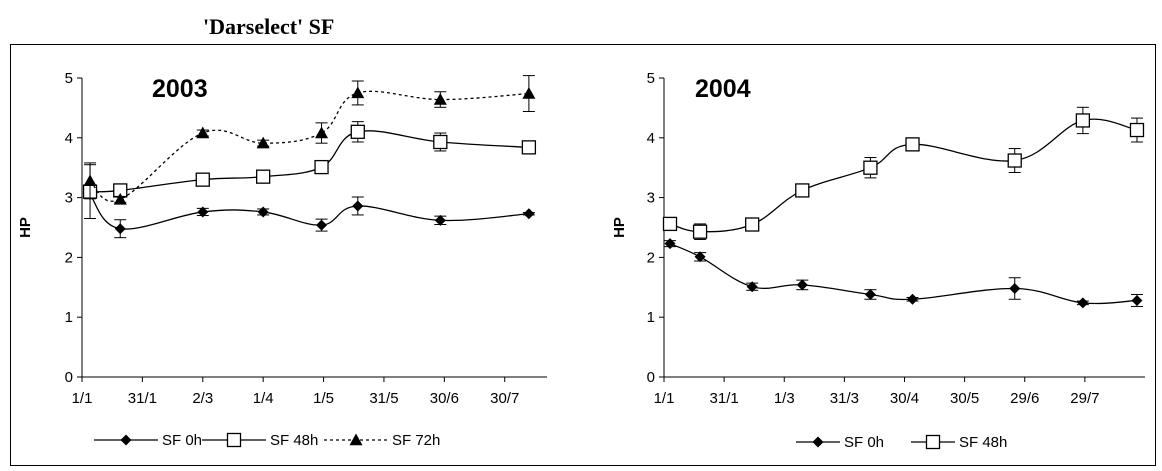  Describe the element at coordinates (964, 398) in the screenshot. I see `x-tick-label: 30/5` at that location.